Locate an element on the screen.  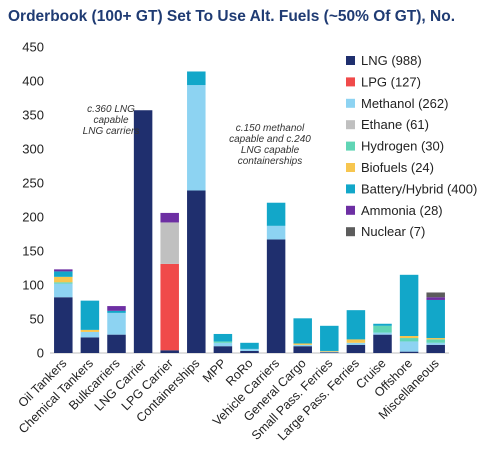
legend-entry: Battery/Hybrid (400) is located at coordinates (419, 188).